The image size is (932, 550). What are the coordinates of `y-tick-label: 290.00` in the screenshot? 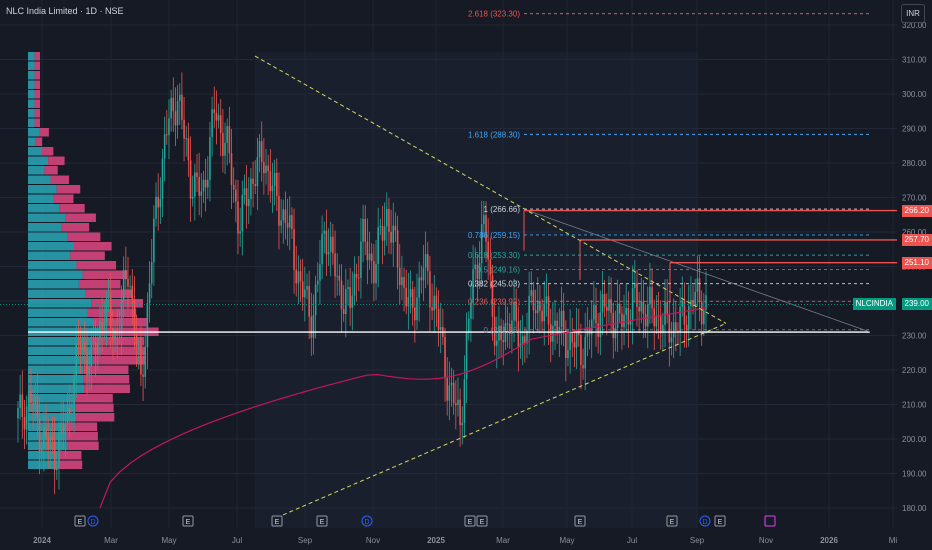 It's located at (914, 129).